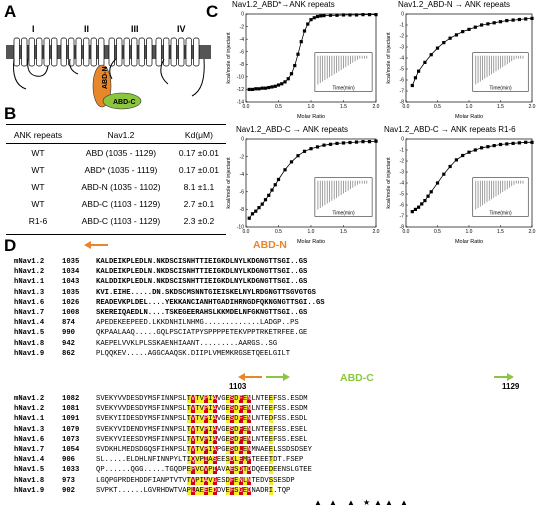  Describe the element at coordinates (181, 29) in the screenshot. I see `domain-iv-label: IV` at that location.